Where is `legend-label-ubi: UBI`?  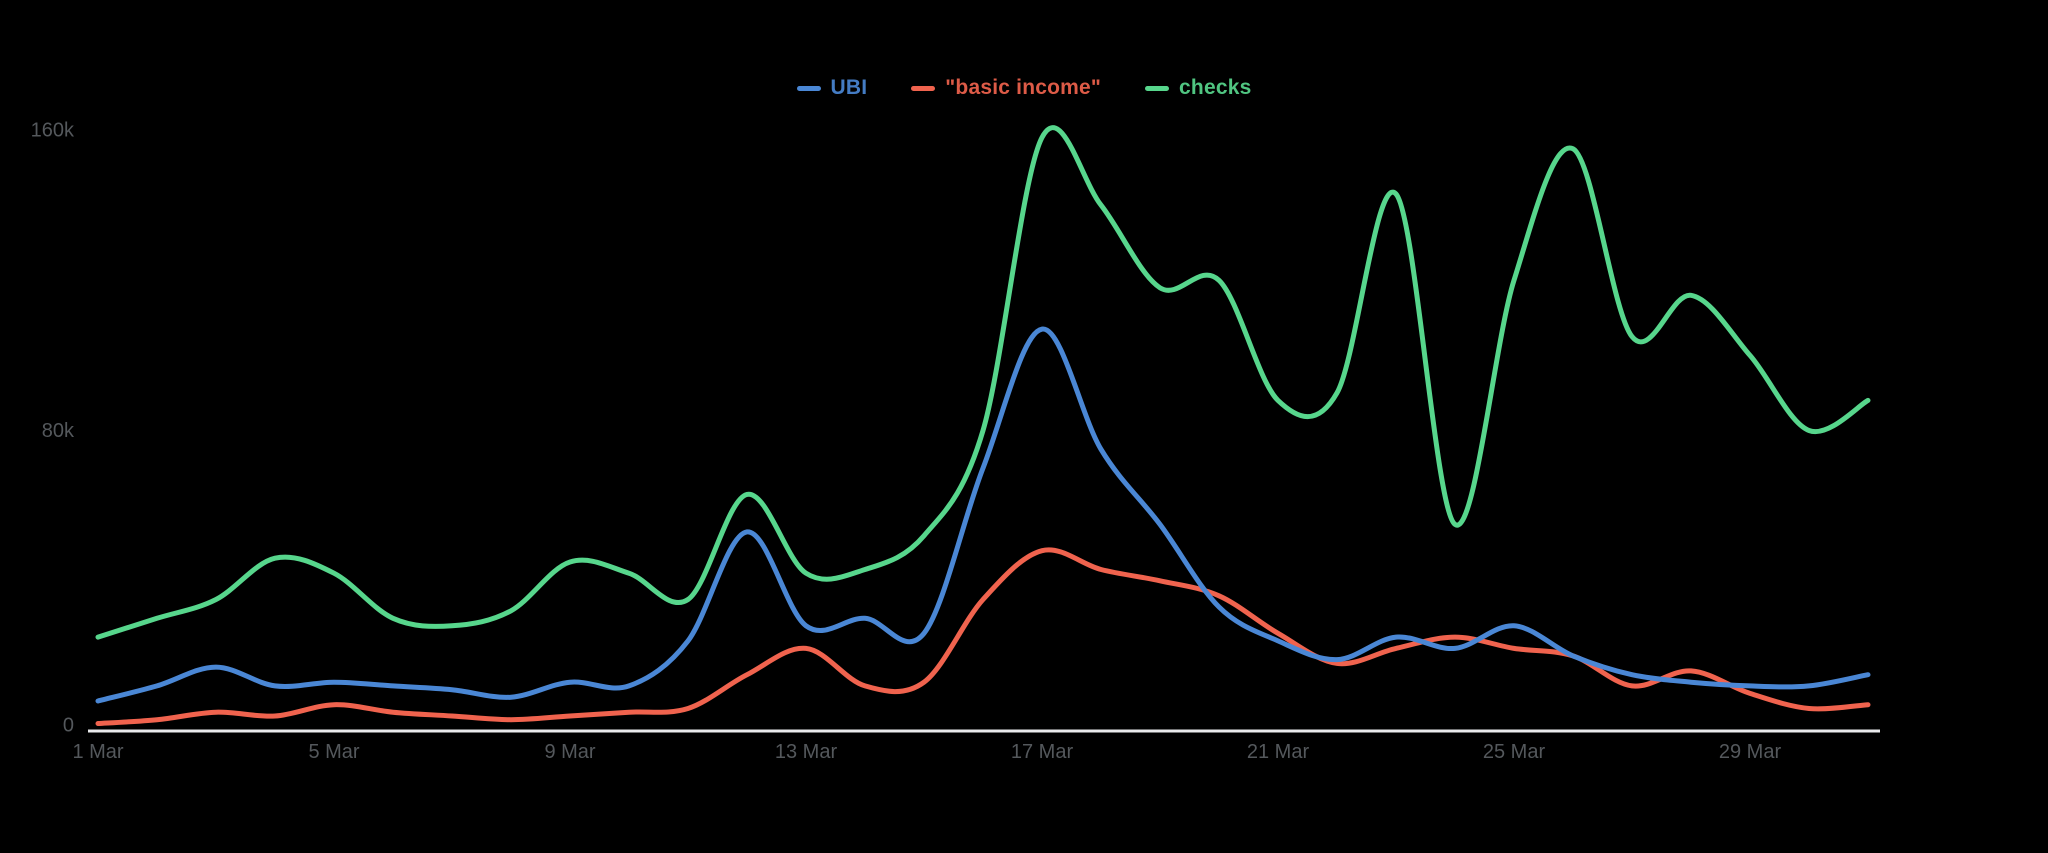 legend-label-ubi: UBI is located at coordinates (849, 87).